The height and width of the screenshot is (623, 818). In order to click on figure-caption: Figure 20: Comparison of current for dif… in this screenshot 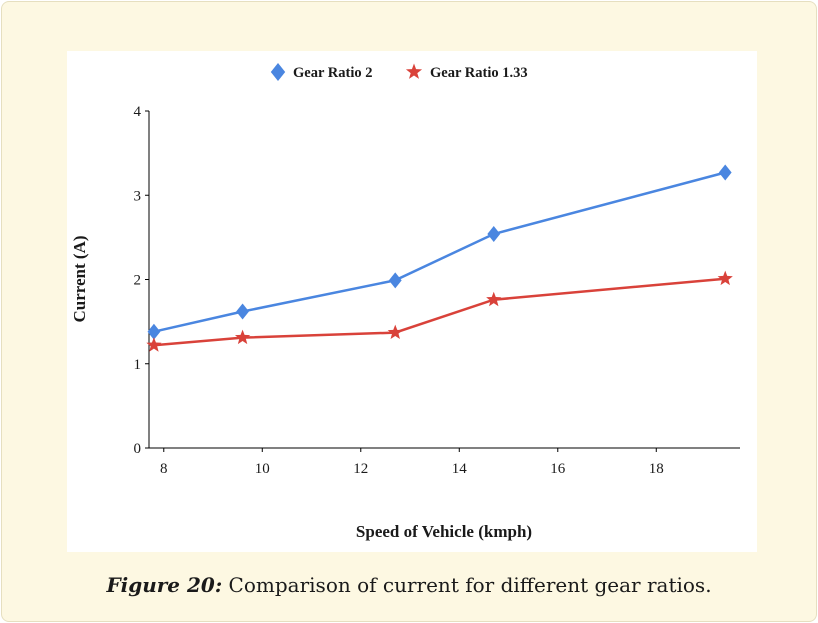, I will do `click(409, 585)`.